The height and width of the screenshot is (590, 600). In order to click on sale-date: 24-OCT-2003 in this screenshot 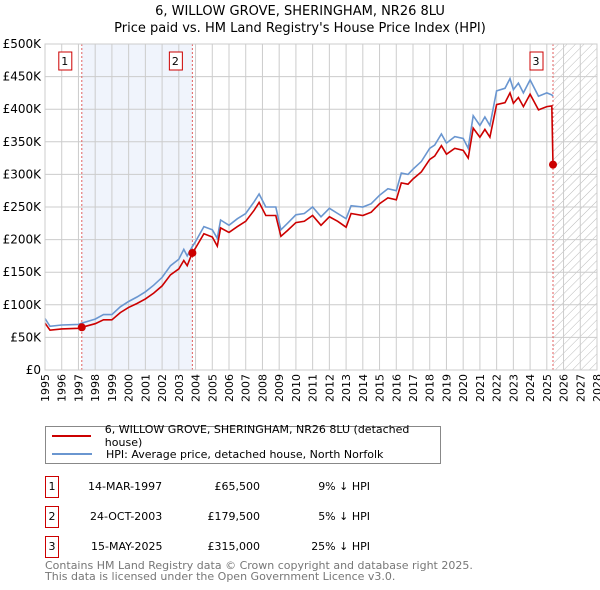, I will do `click(126, 516)`.